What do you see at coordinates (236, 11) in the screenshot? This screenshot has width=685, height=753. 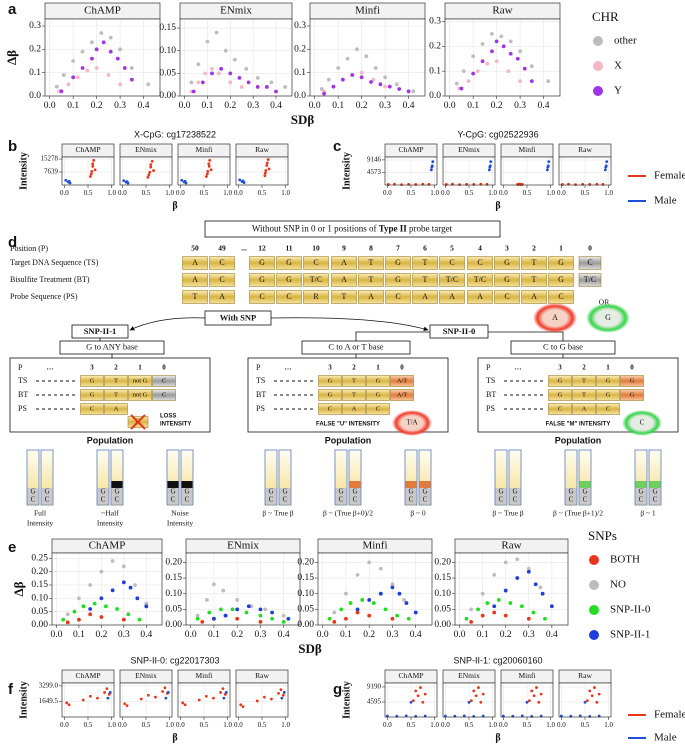 I see `facet-title: ENmix` at bounding box center [236, 11].